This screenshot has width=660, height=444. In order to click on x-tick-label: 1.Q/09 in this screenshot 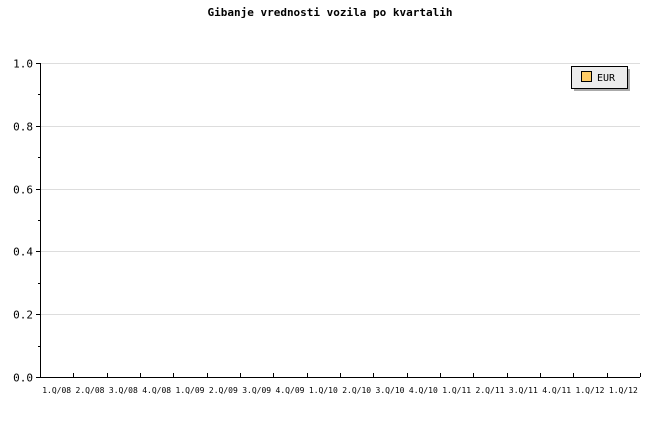, I will do `click(190, 390)`.